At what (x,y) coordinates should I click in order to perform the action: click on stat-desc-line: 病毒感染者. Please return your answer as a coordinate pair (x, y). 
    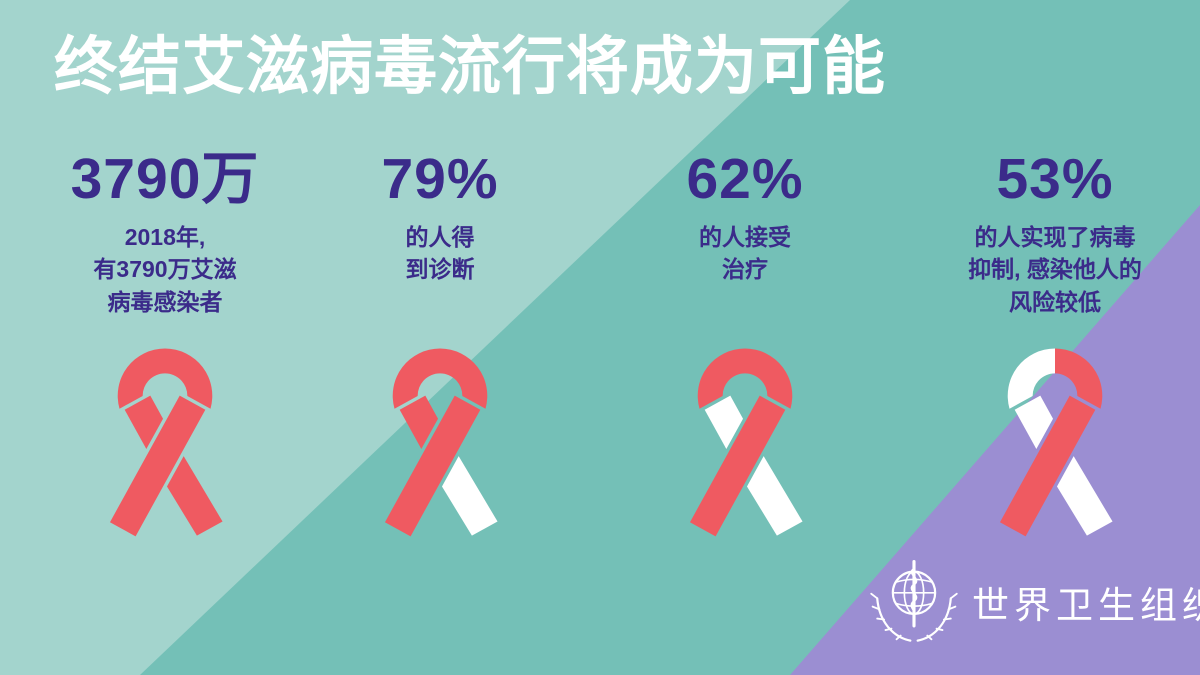
    Looking at the image, I should click on (165, 302).